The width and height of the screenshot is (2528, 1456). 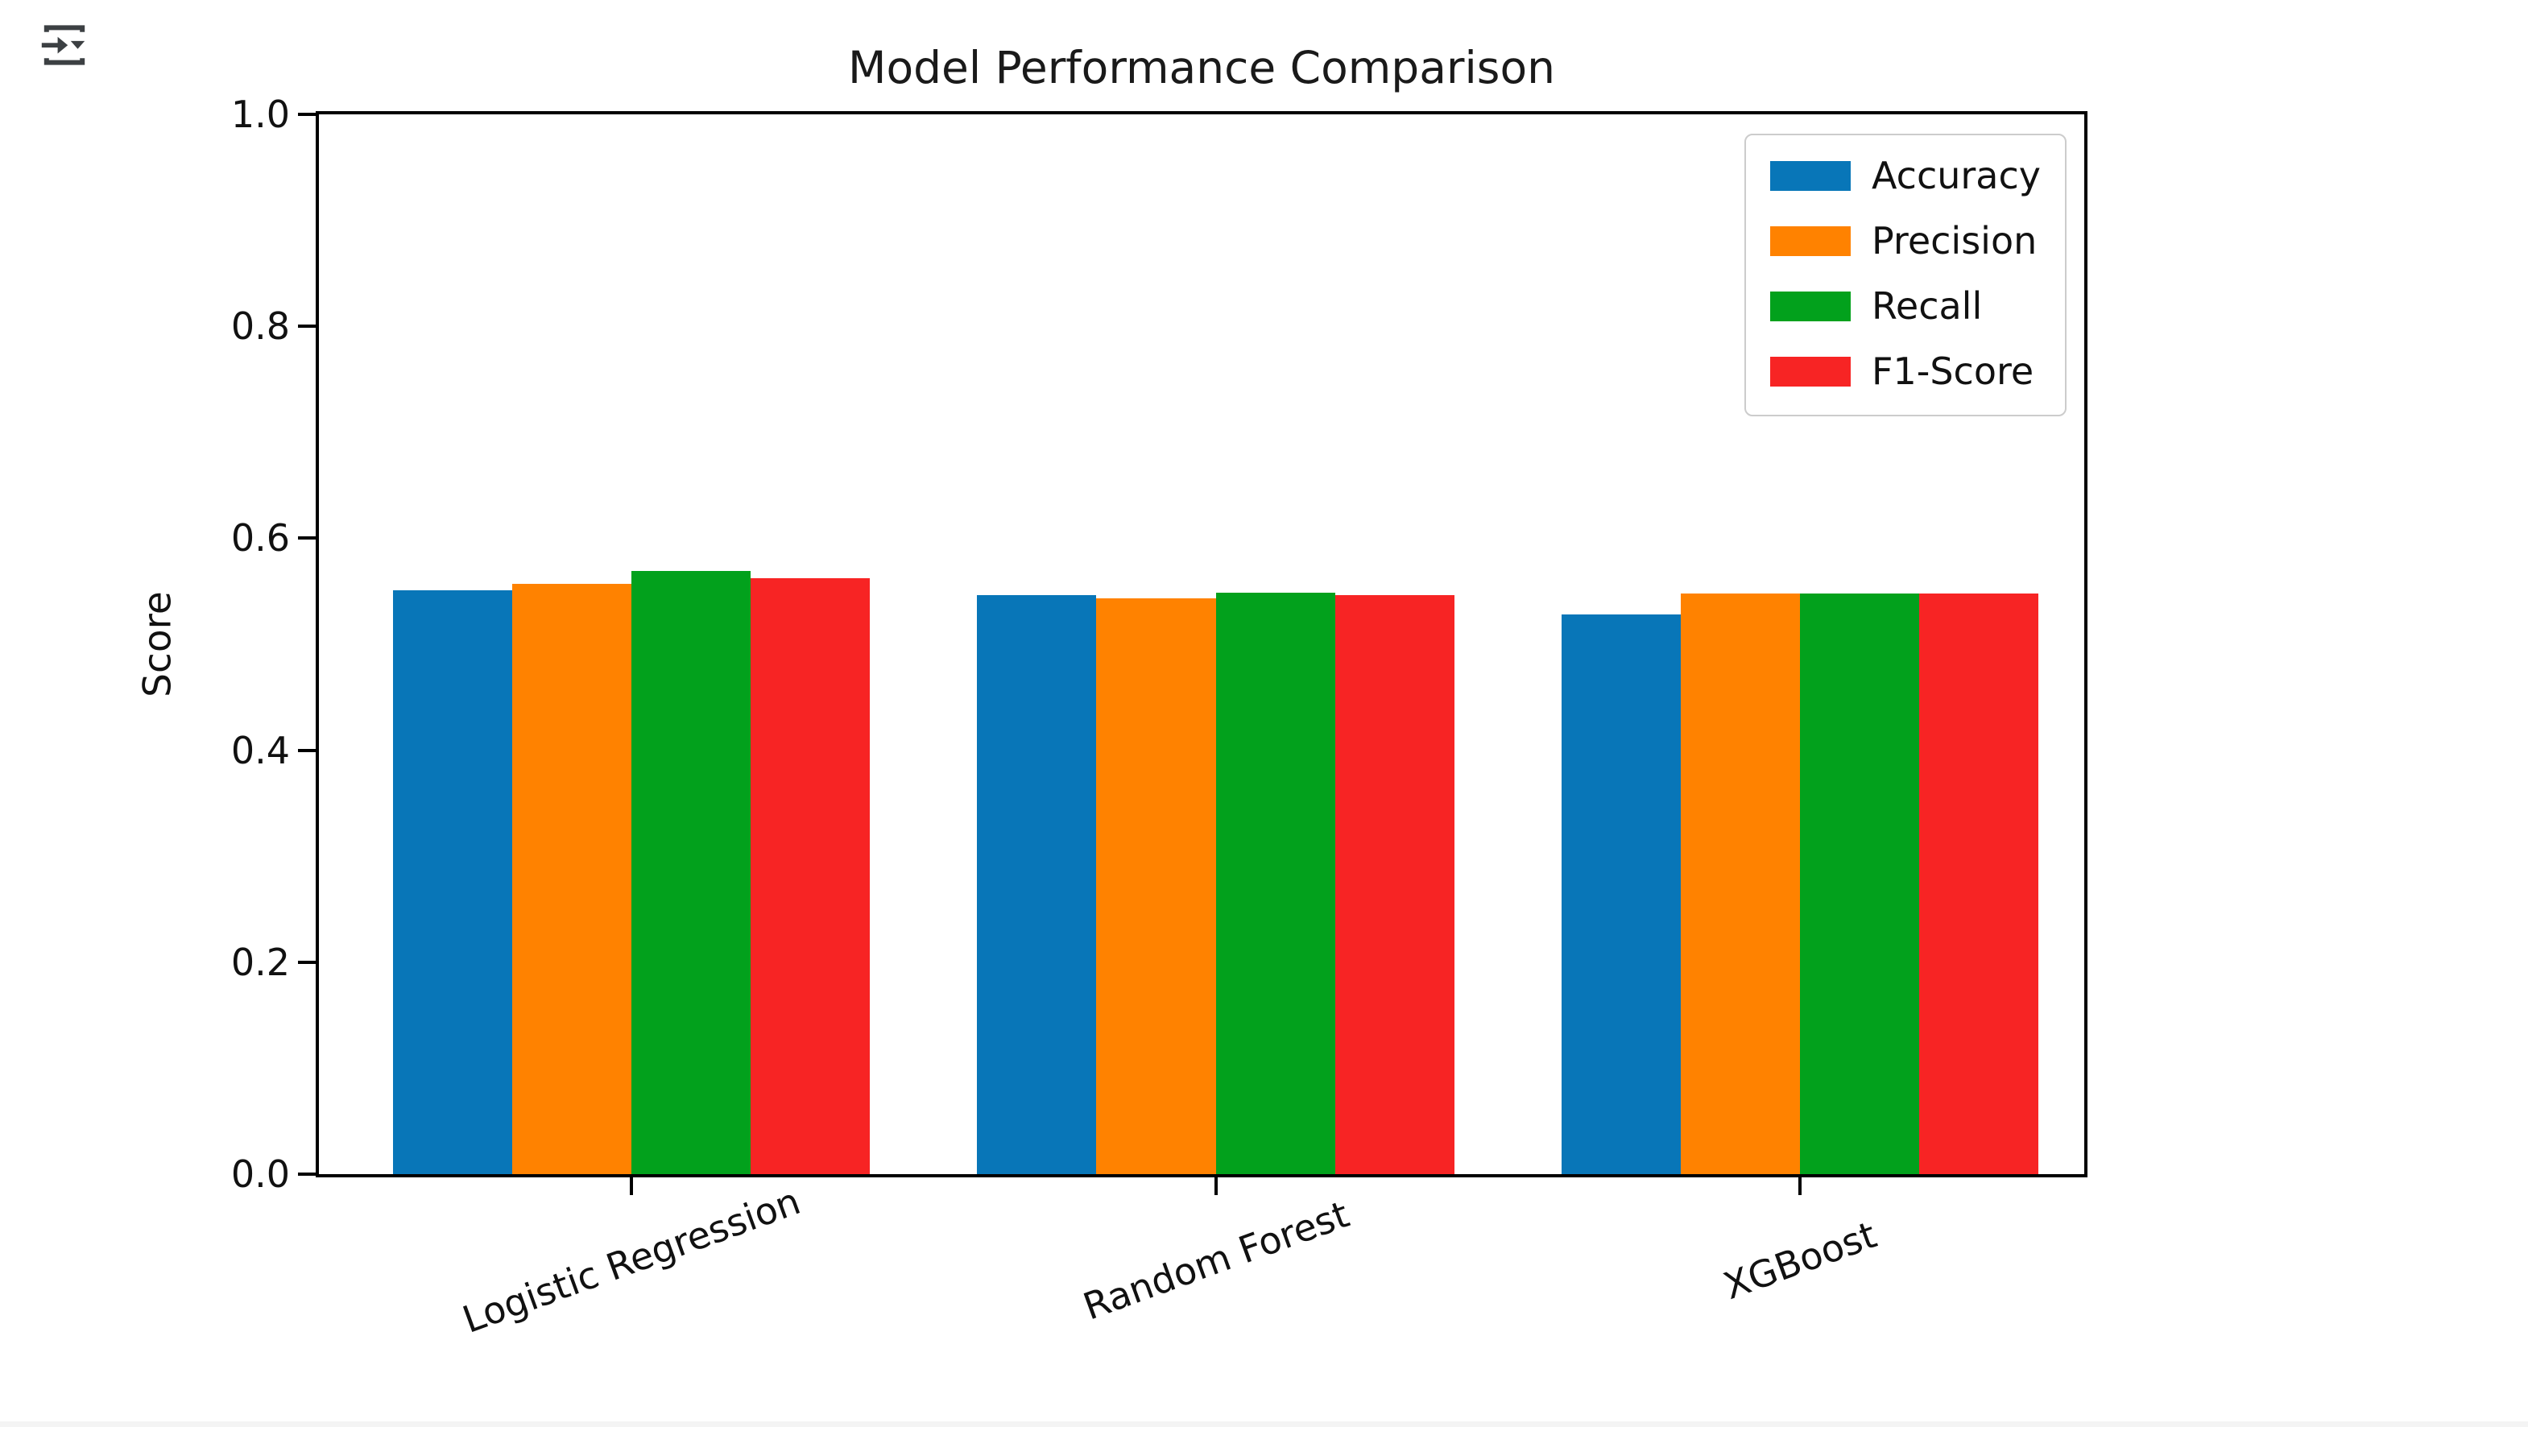 I want to click on legend-label: F1-Score, so click(x=1953, y=371).